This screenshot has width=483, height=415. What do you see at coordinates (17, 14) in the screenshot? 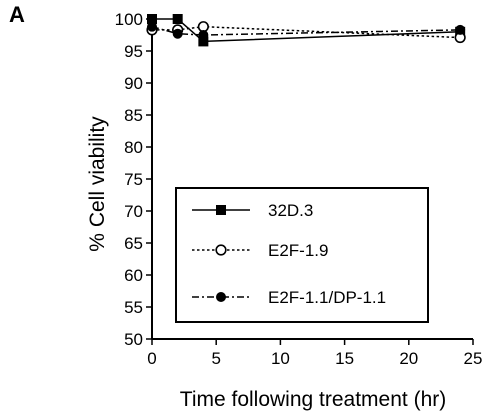
I see `panel-label: A` at bounding box center [17, 14].